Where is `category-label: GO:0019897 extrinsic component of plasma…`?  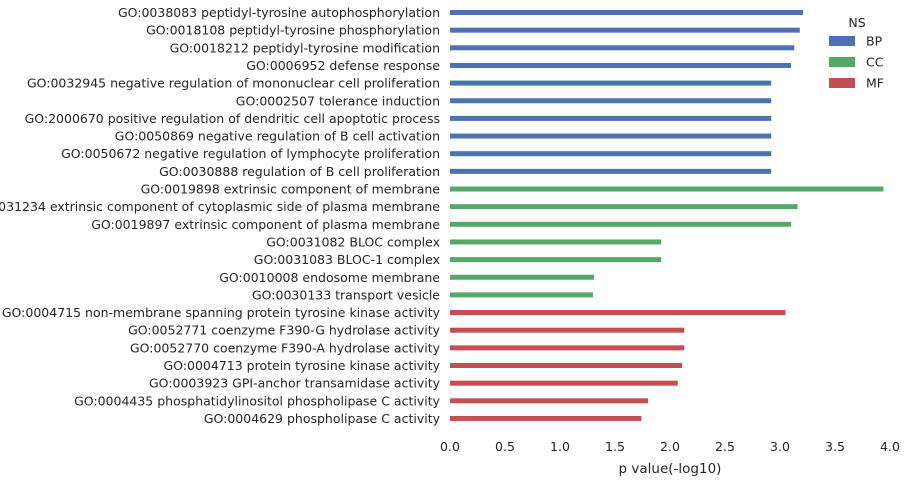 category-label: GO:0019897 extrinsic component of plasma… is located at coordinates (265, 224).